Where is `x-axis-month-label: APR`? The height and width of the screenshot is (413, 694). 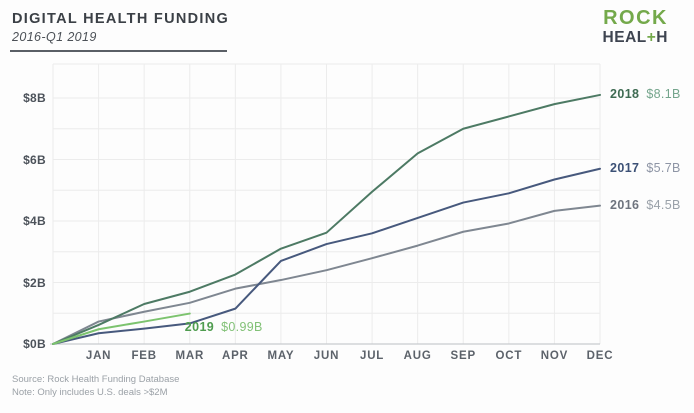 x-axis-month-label: APR is located at coordinates (235, 356).